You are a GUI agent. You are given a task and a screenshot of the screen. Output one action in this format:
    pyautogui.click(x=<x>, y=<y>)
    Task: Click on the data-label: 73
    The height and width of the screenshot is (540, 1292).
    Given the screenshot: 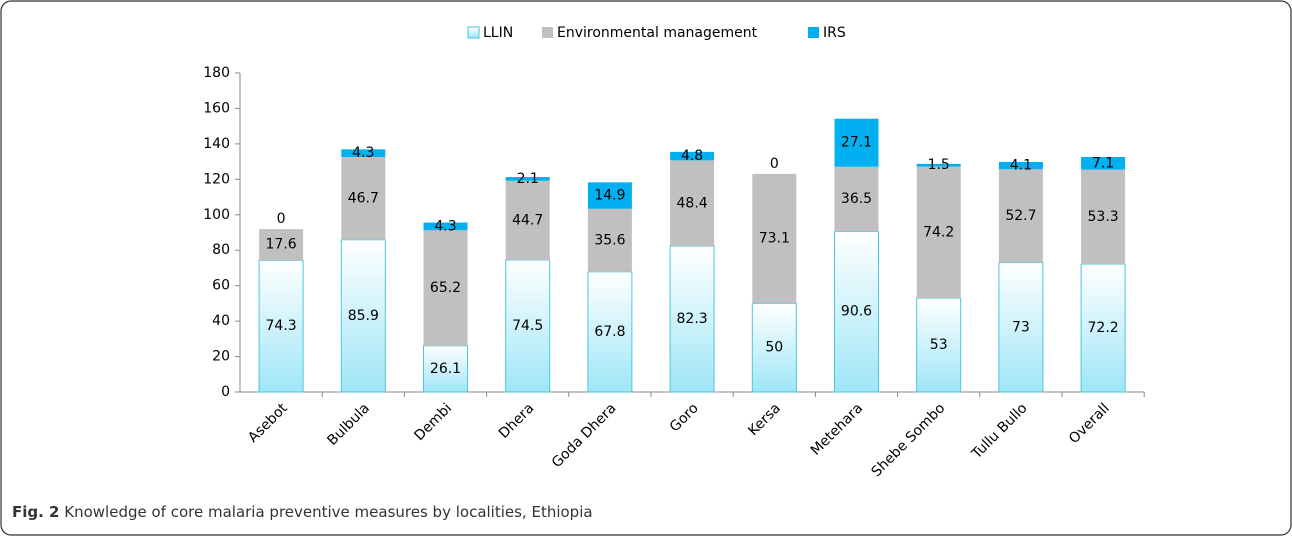 What is the action you would take?
    pyautogui.click(x=1021, y=327)
    